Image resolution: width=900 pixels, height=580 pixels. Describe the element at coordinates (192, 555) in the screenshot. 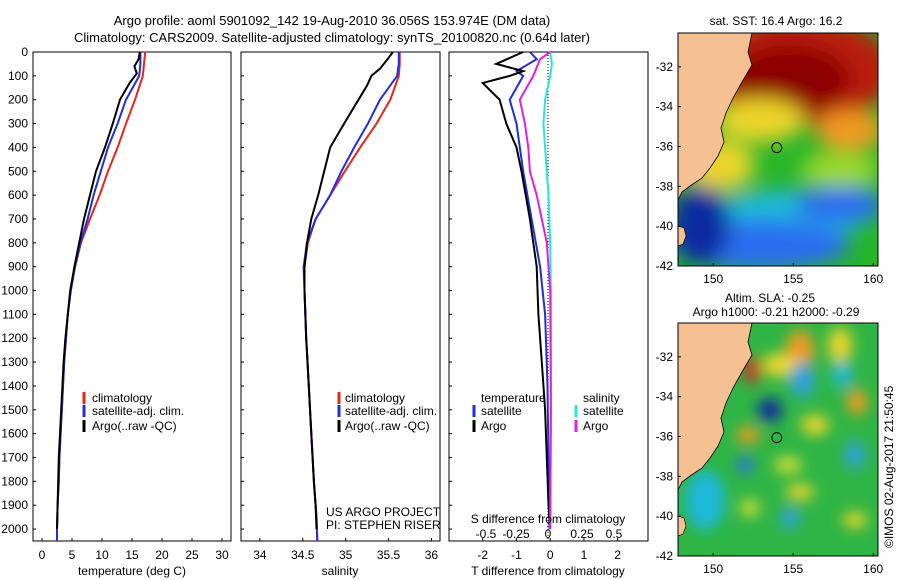

I see `x-tick-label: 25` at that location.